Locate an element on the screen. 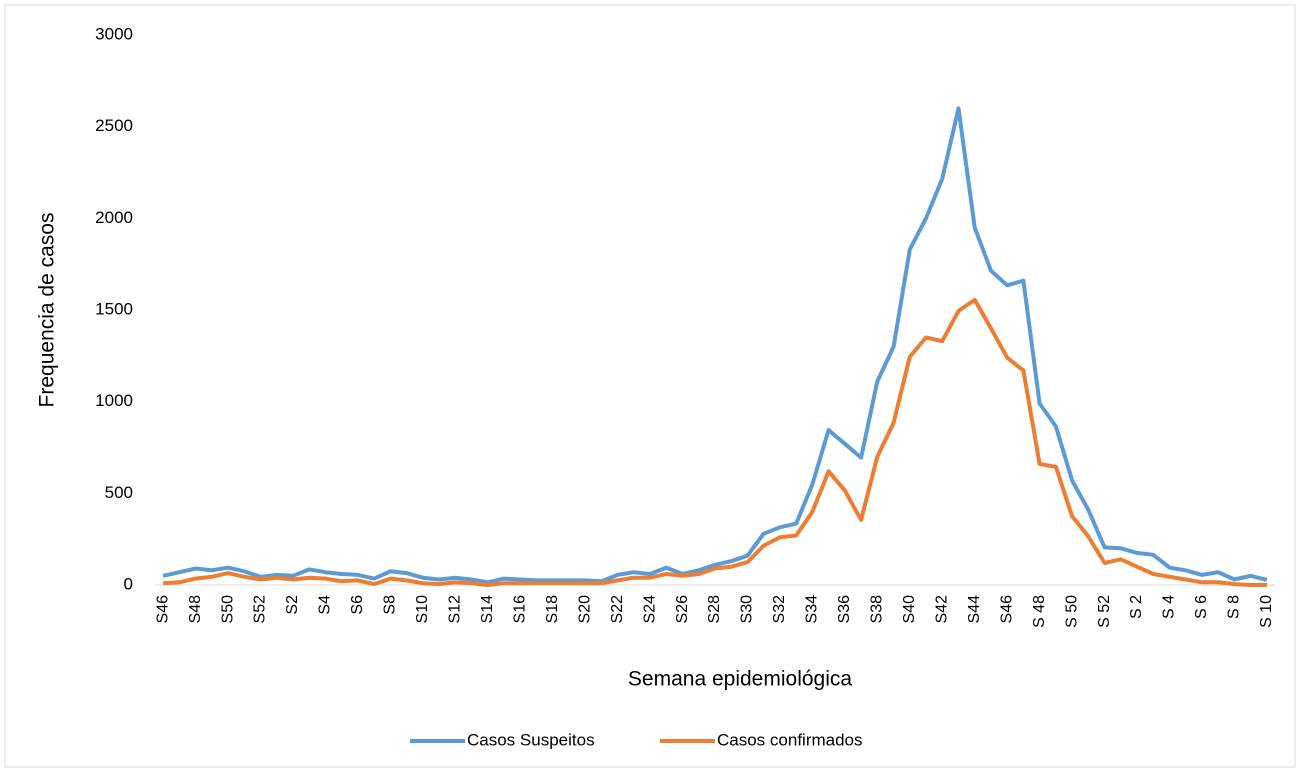  x-tick-label: S 10 is located at coordinates (1266, 611).